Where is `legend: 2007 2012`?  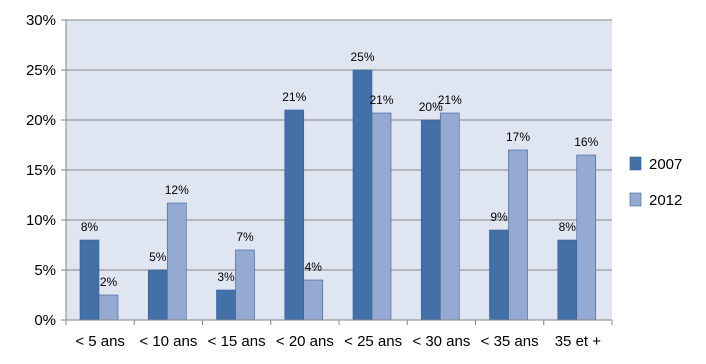 legend: 2007 2012 is located at coordinates (655, 182).